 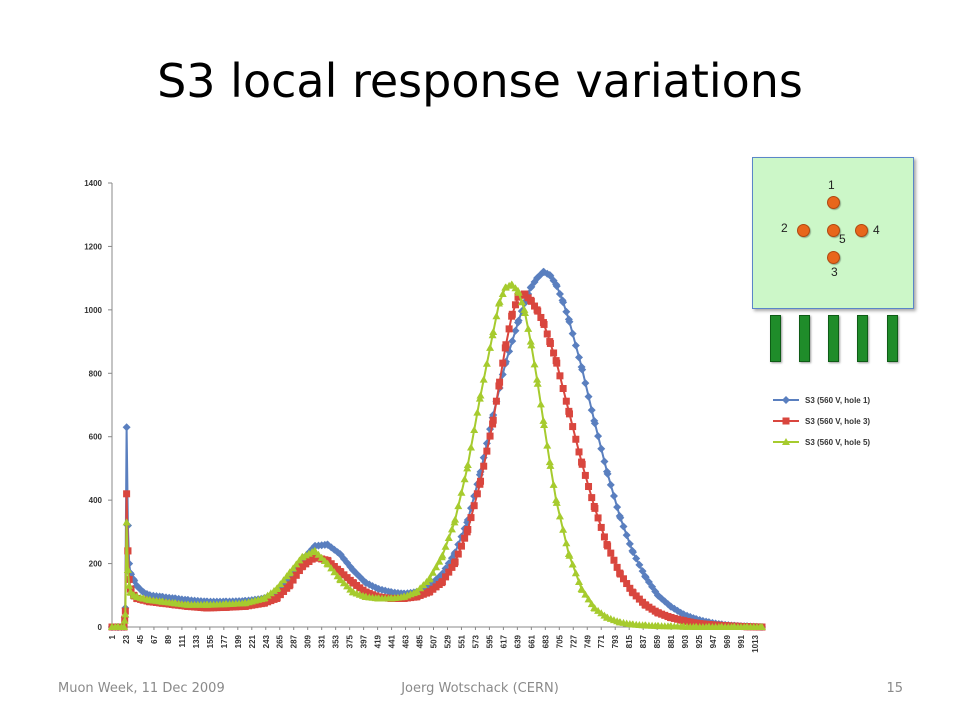 I want to click on slide-number: 15, so click(x=894, y=688).